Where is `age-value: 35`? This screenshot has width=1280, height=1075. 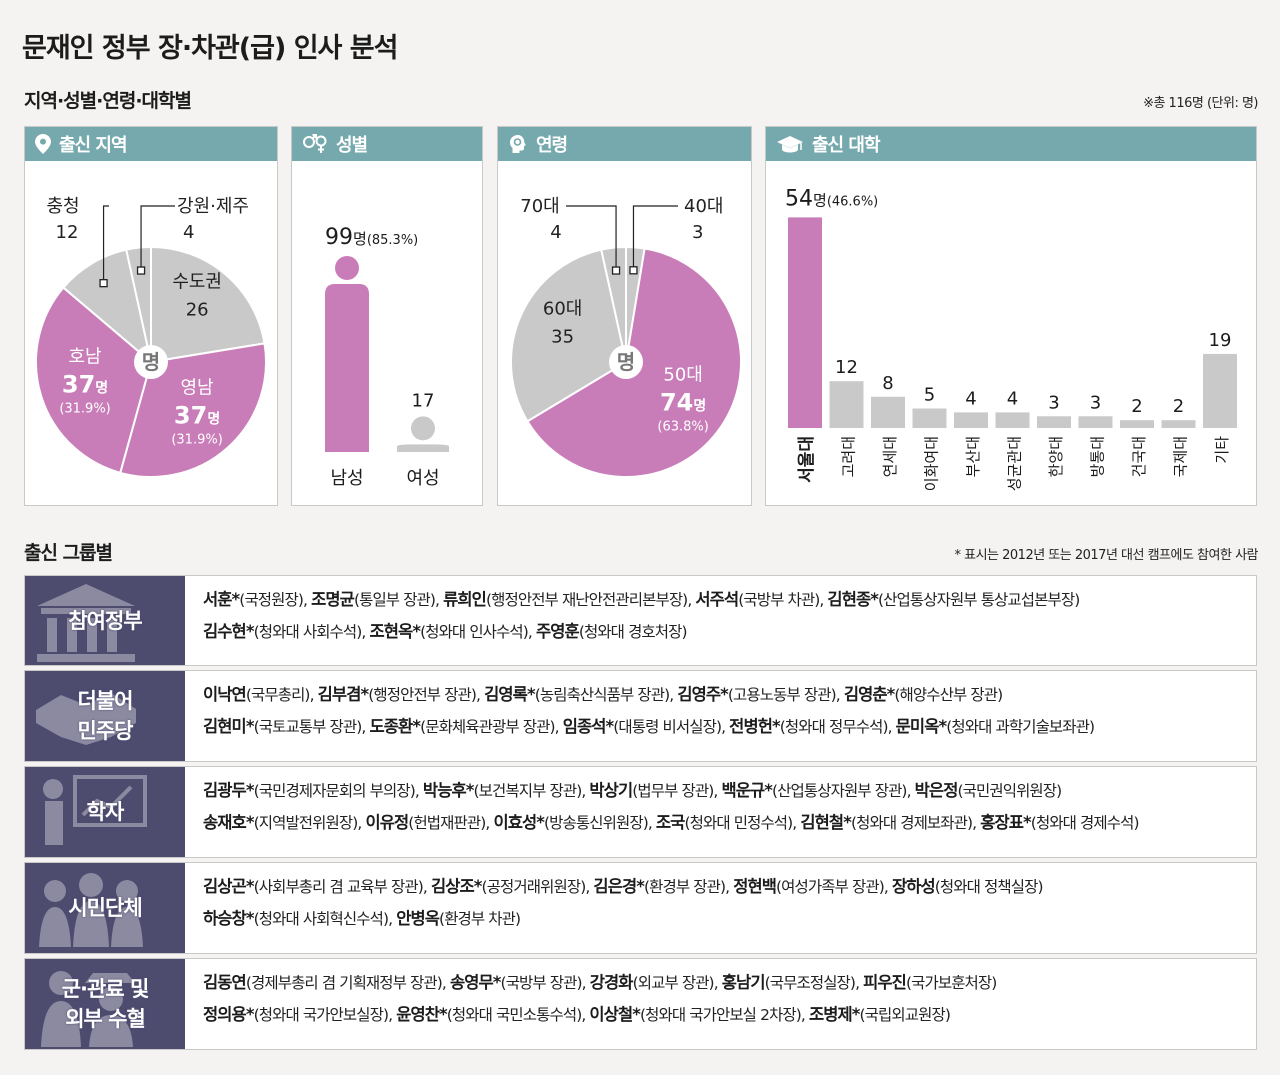
age-value: 35 is located at coordinates (562, 337).